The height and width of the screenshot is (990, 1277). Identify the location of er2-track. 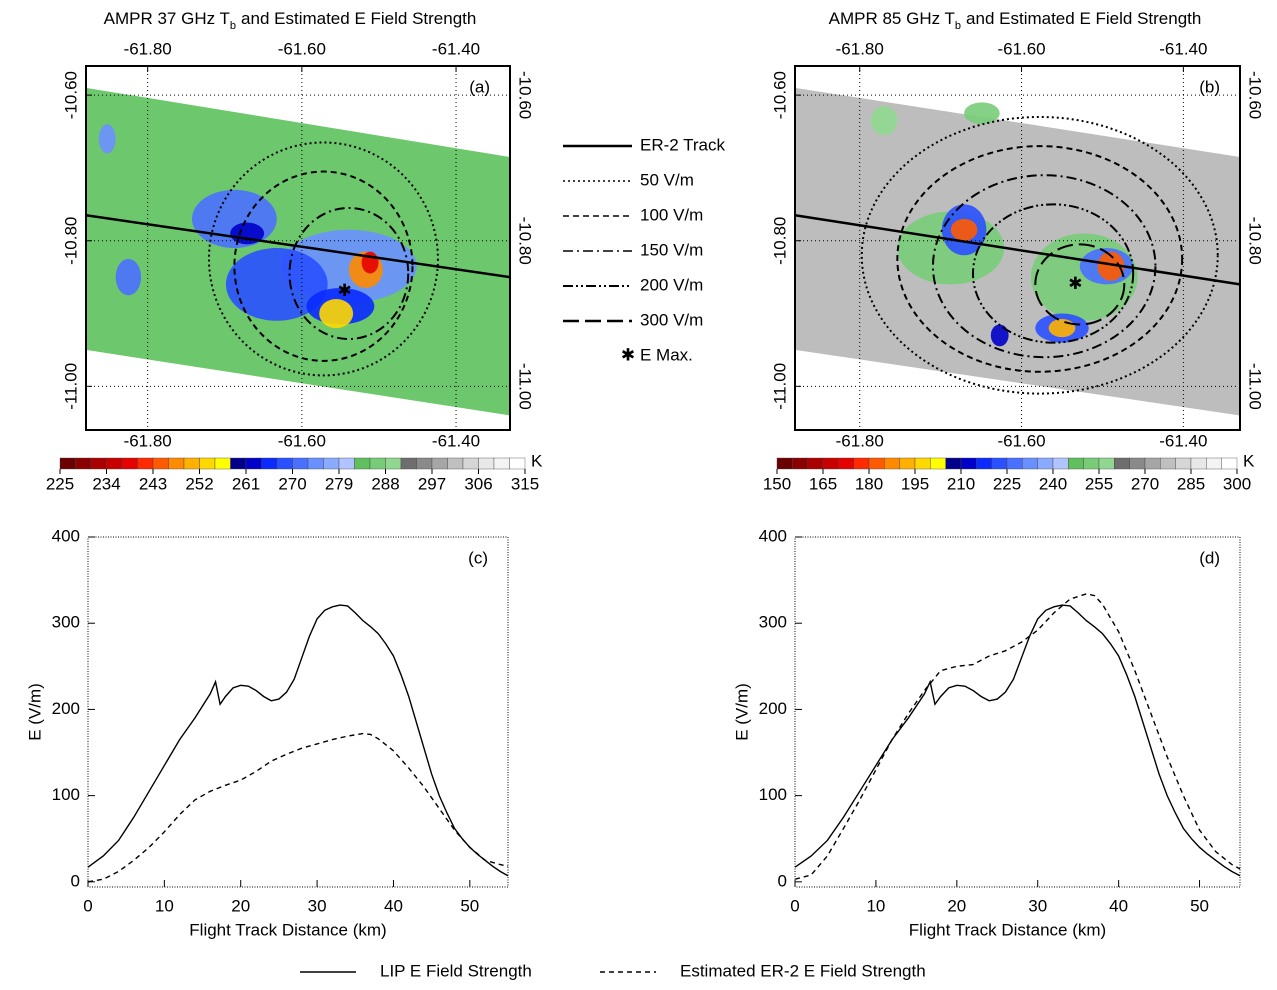
(298, 246).